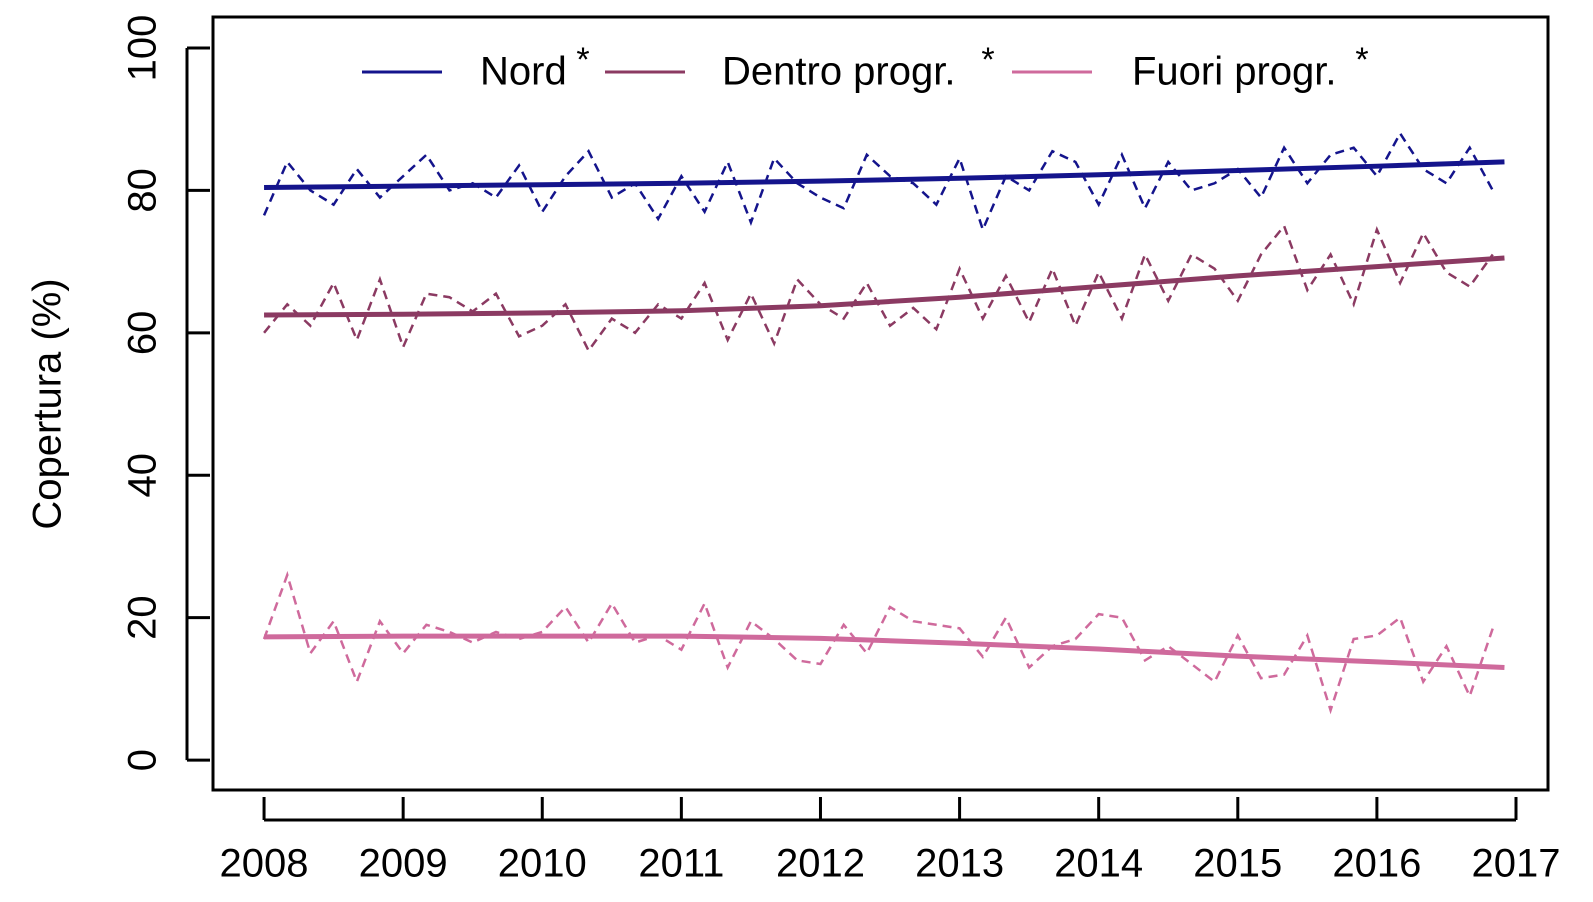 The width and height of the screenshot is (1593, 902). Describe the element at coordinates (1234, 72) in the screenshot. I see `legend-label: Fuori progr.` at that location.